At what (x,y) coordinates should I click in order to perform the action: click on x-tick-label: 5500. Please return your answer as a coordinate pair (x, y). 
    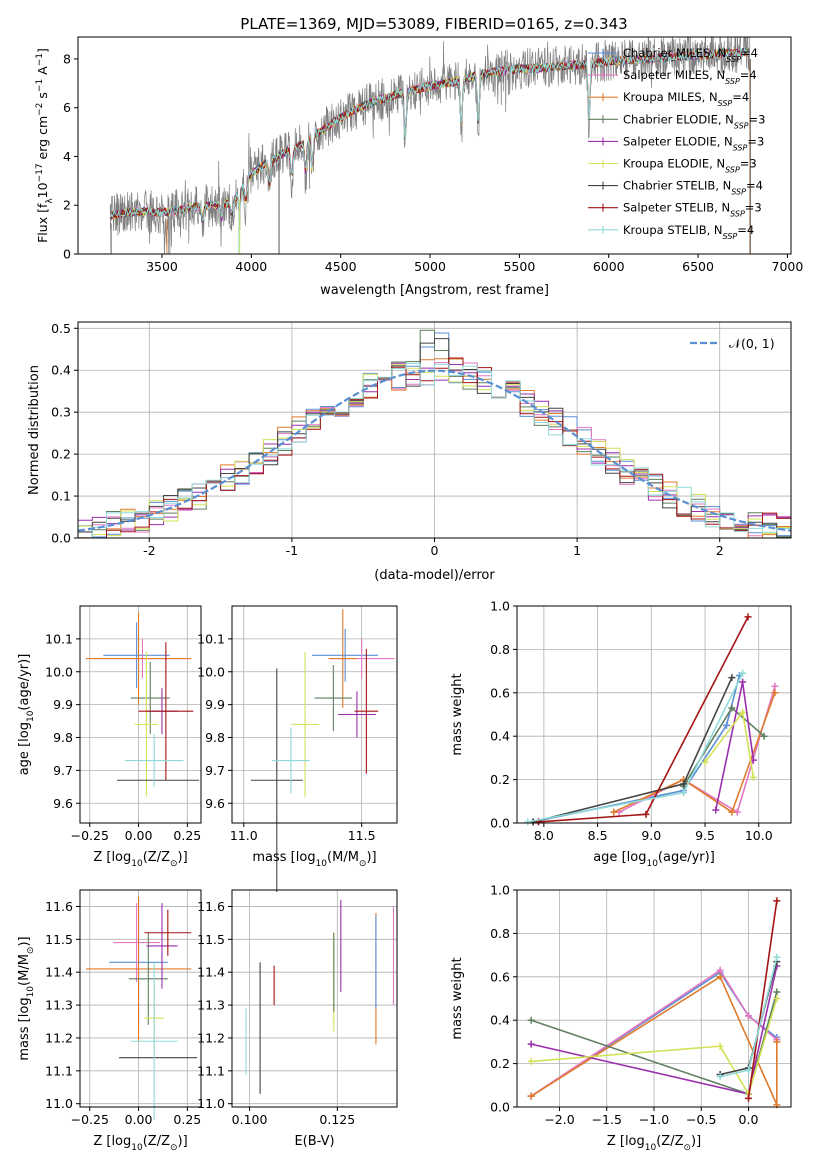
    Looking at the image, I should click on (519, 266).